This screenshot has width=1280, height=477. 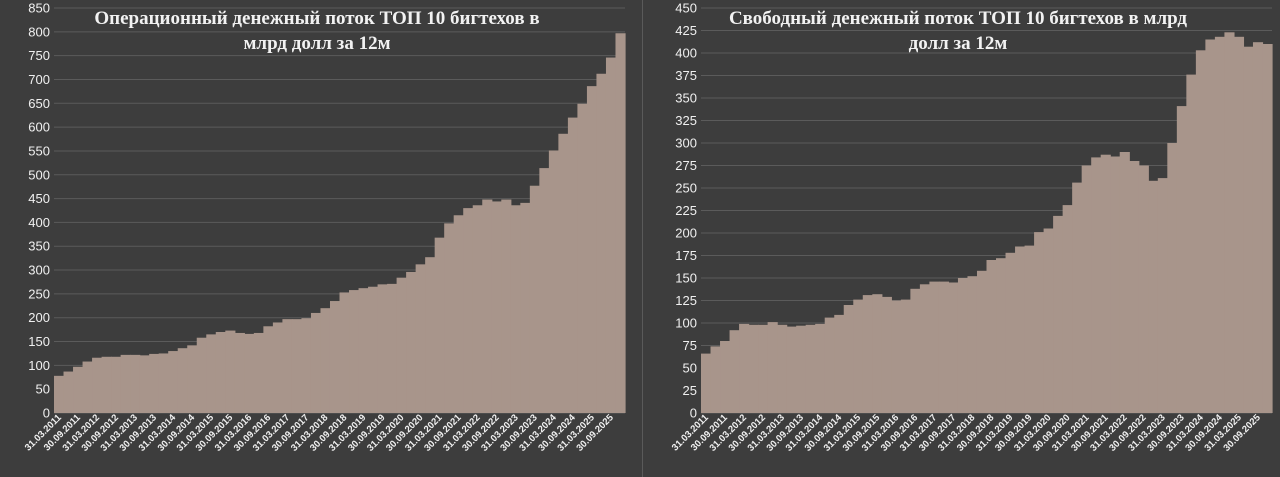 I want to click on chart-1-y-tick-label: 175, so click(x=686, y=255).